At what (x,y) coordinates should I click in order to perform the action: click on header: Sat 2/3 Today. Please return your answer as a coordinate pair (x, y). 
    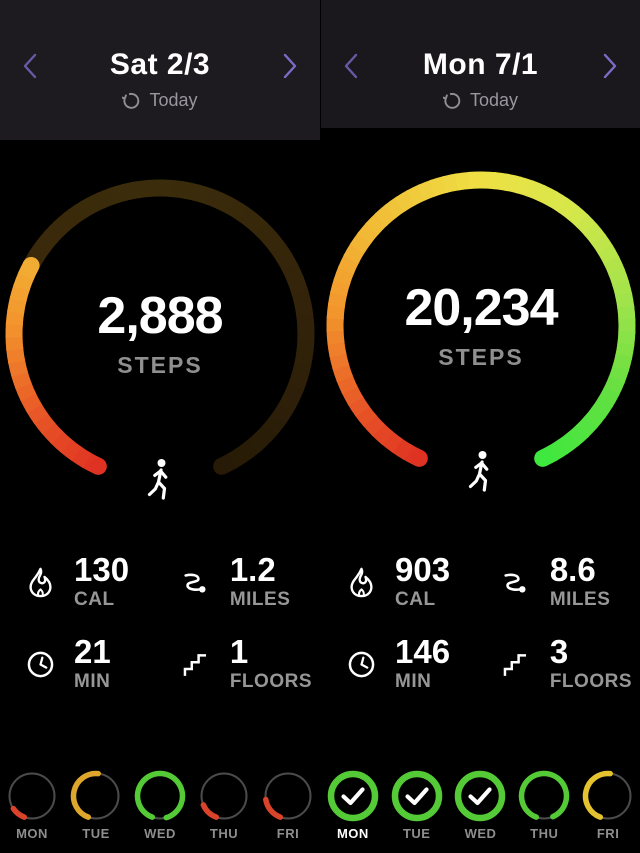
    Looking at the image, I should click on (160, 70).